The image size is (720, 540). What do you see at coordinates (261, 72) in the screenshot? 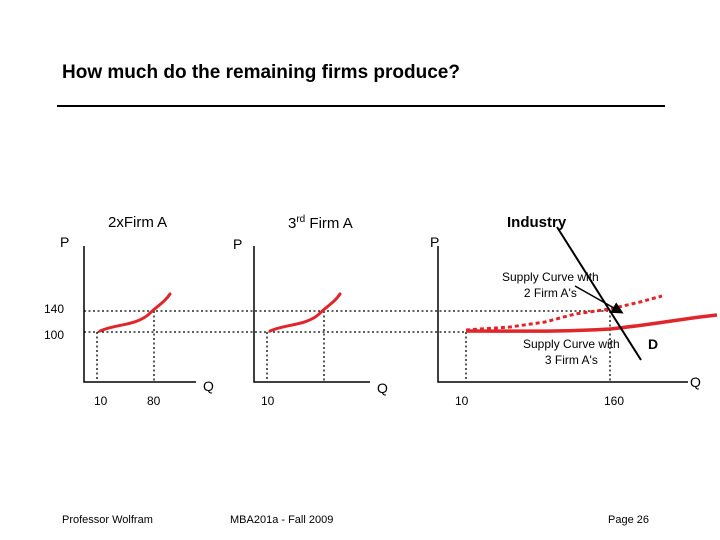
I see `page-title: How much do the remaining firms produce?` at bounding box center [261, 72].